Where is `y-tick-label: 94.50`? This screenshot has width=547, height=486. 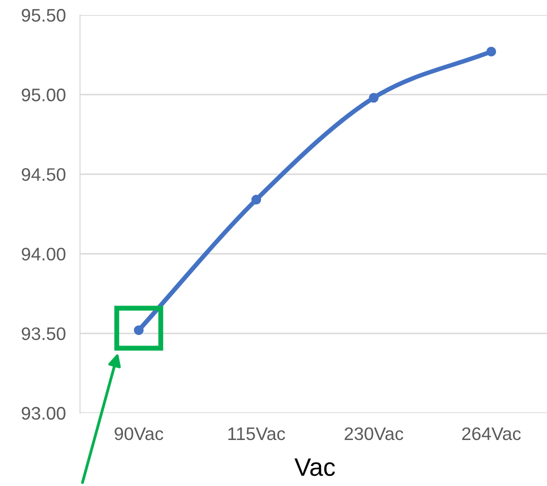
y-tick-label: 94.50 is located at coordinates (44, 174).